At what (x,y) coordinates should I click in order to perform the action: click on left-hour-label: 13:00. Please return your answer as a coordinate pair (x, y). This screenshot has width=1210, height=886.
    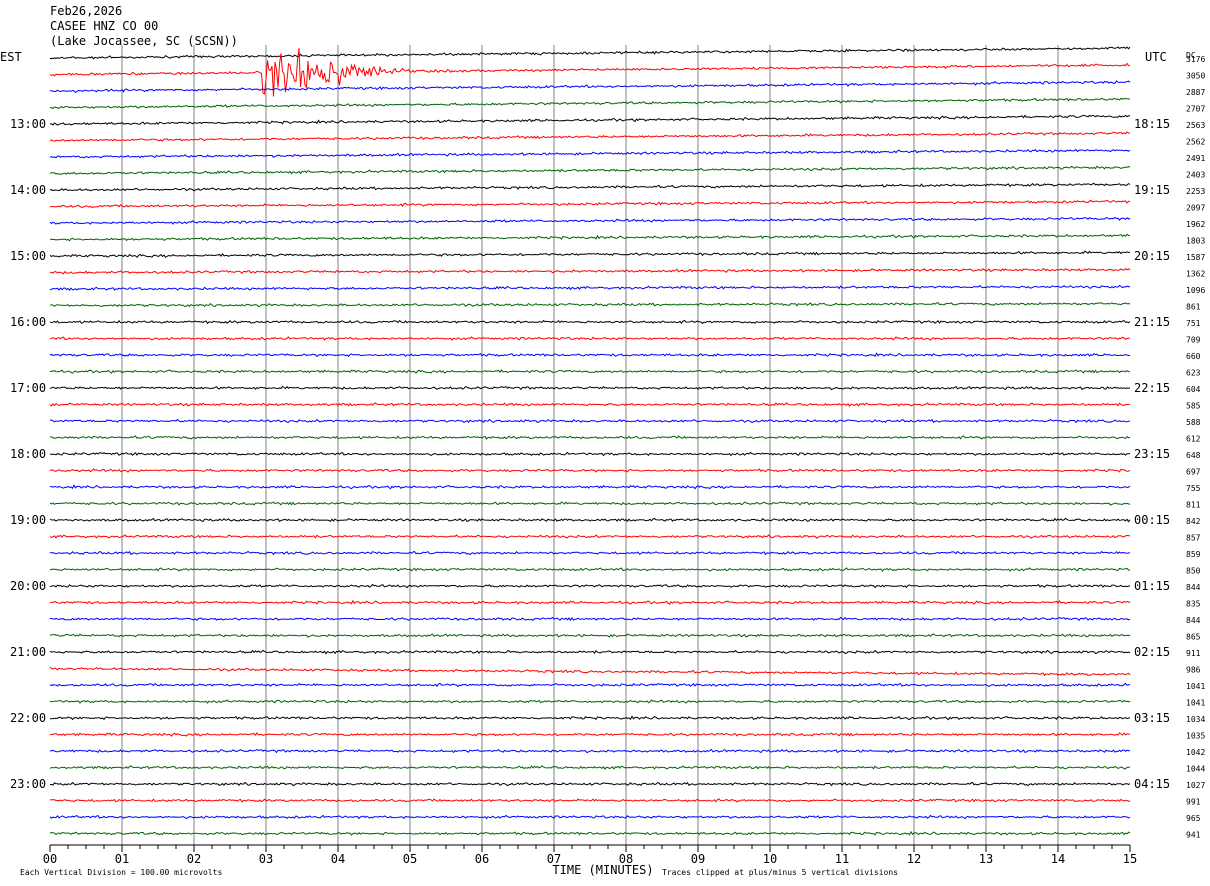
    Looking at the image, I should click on (28, 124).